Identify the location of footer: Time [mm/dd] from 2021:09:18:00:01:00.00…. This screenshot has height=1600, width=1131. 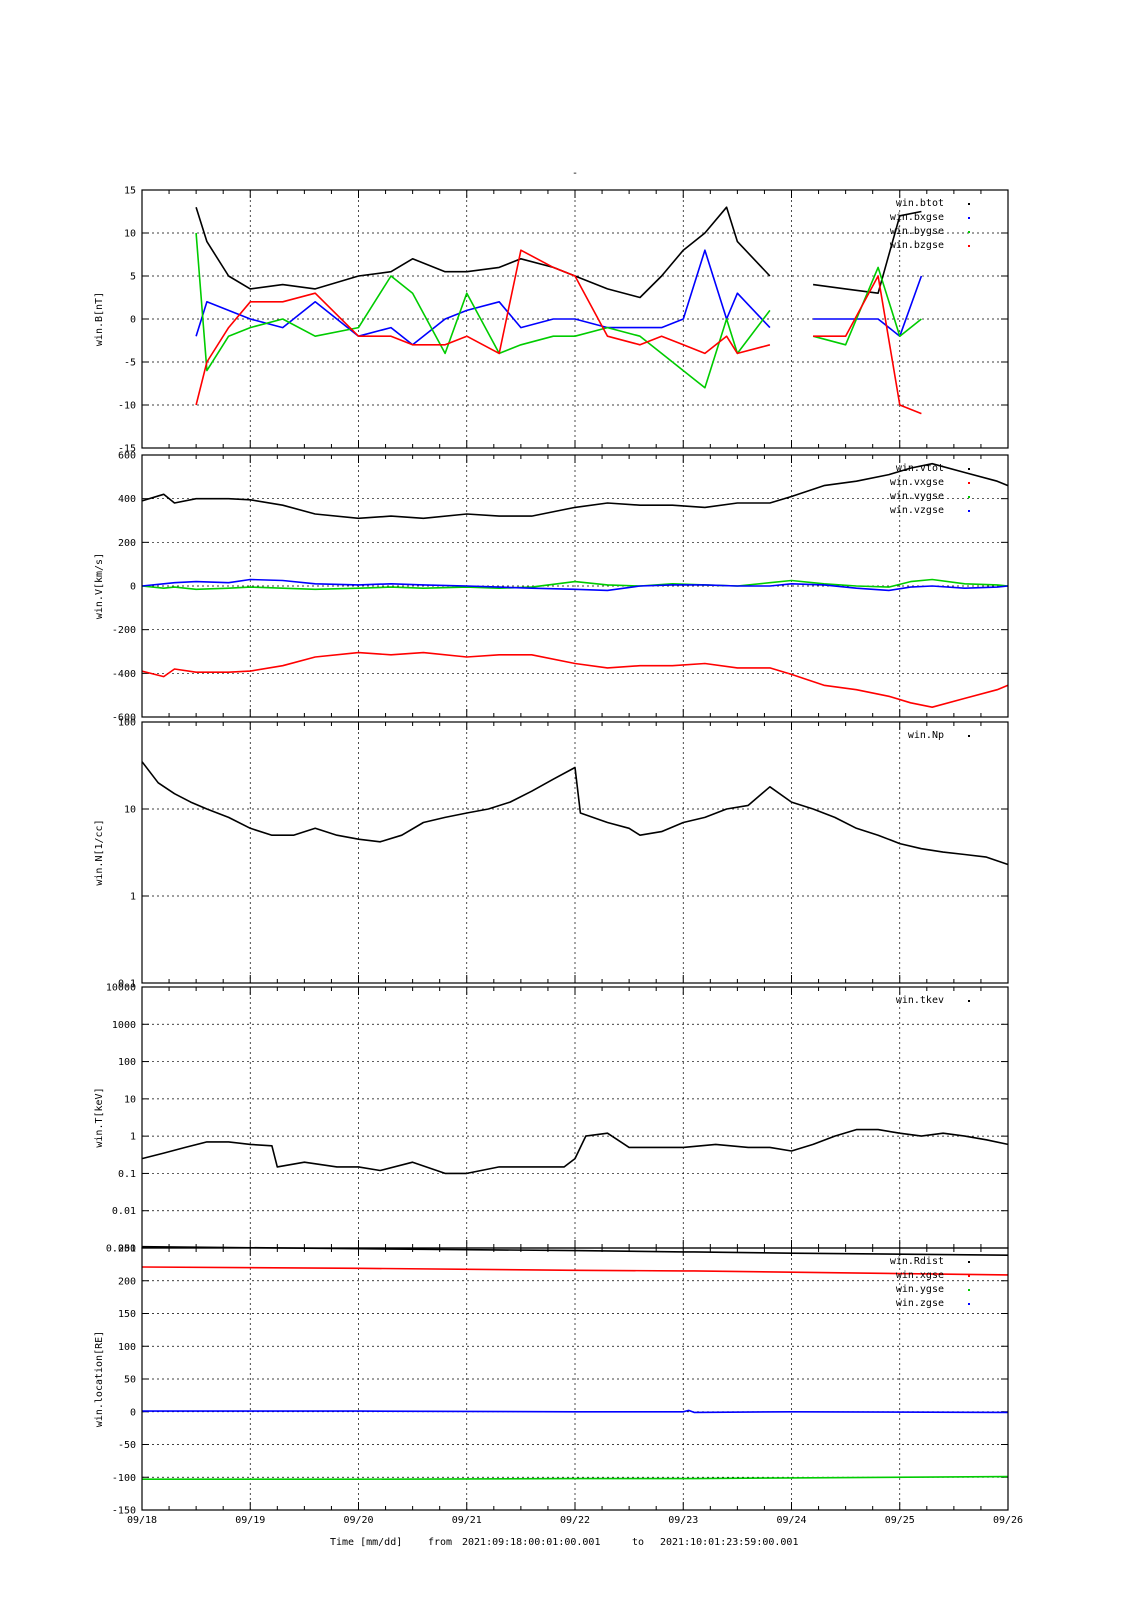
(564, 1542).